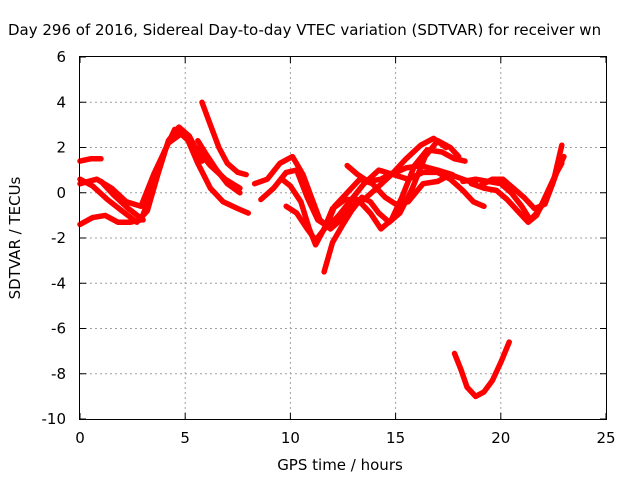 The image size is (640, 480). Describe the element at coordinates (185, 438) in the screenshot. I see `x-tick-label: 5` at that location.